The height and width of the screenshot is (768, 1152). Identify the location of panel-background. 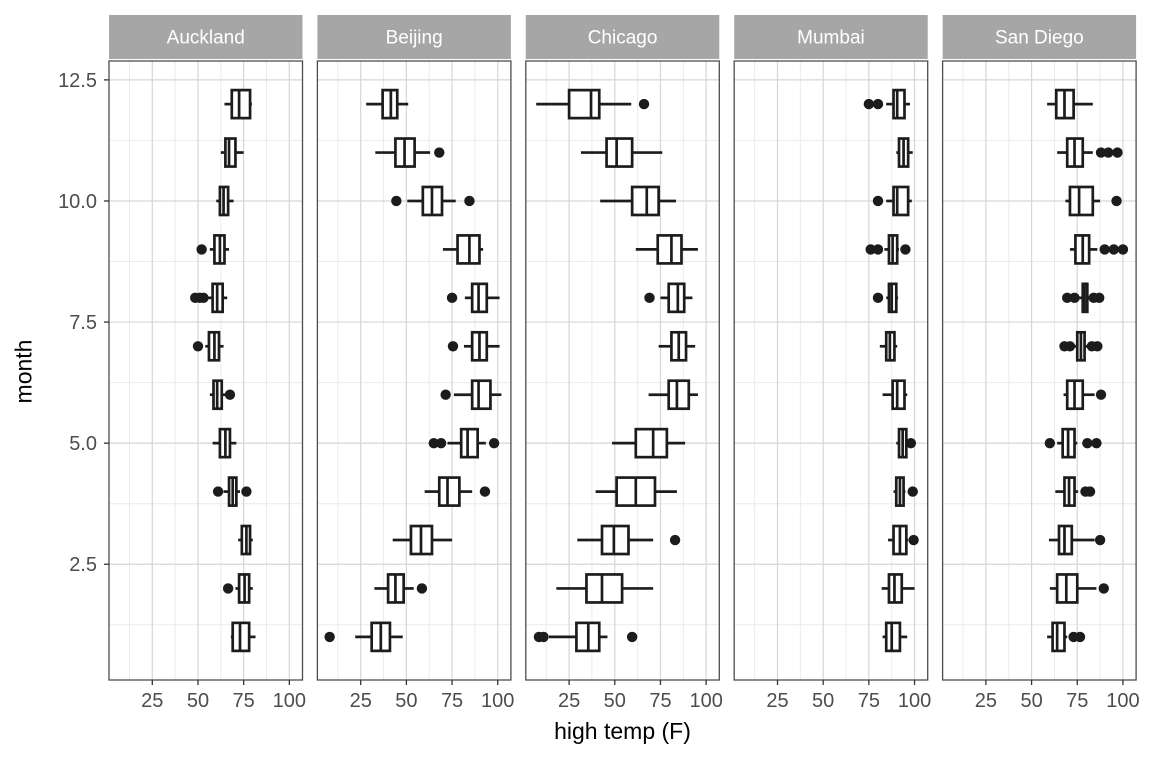
(206, 370).